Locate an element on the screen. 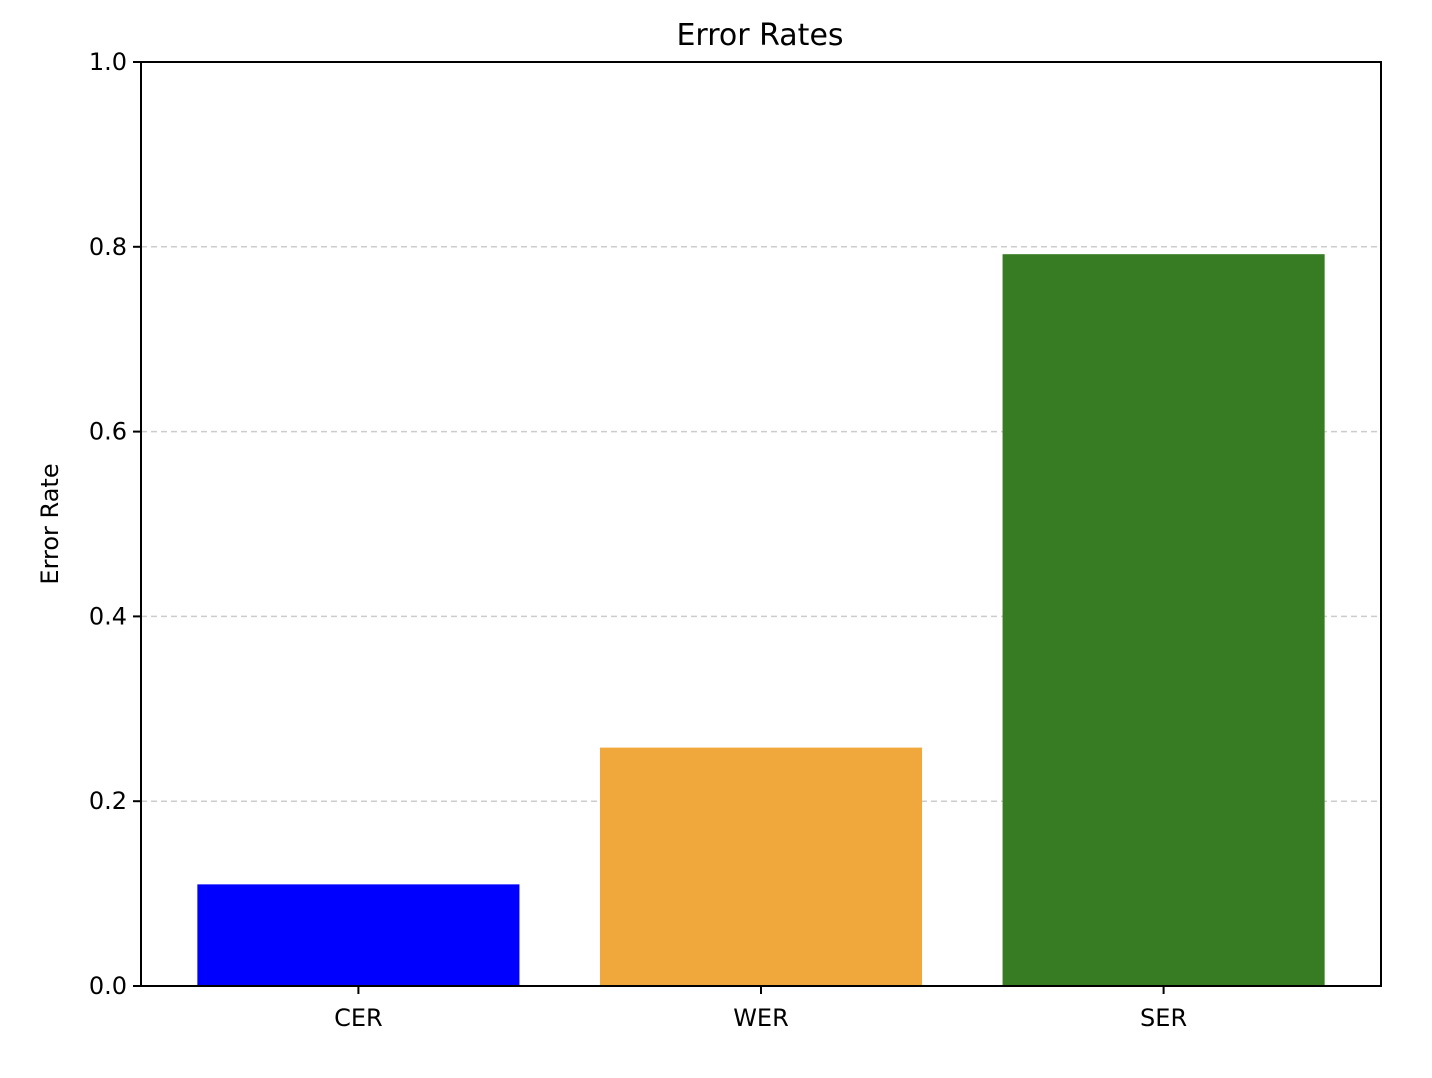 The width and height of the screenshot is (1432, 1078). x-tick-label: CER is located at coordinates (358, 1018).